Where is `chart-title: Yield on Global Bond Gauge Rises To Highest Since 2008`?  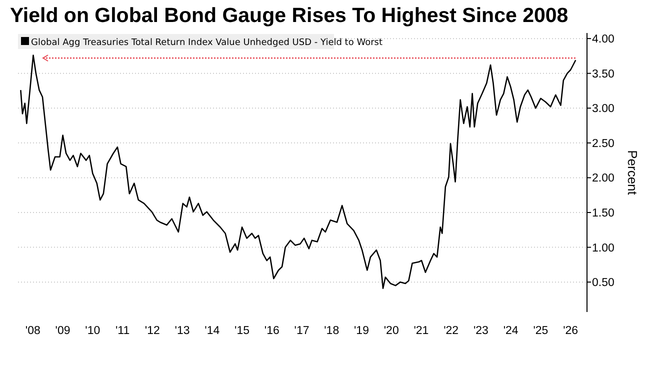 chart-title: Yield on Global Bond Gauge Rises To Highest Since 2008 is located at coordinates (289, 15).